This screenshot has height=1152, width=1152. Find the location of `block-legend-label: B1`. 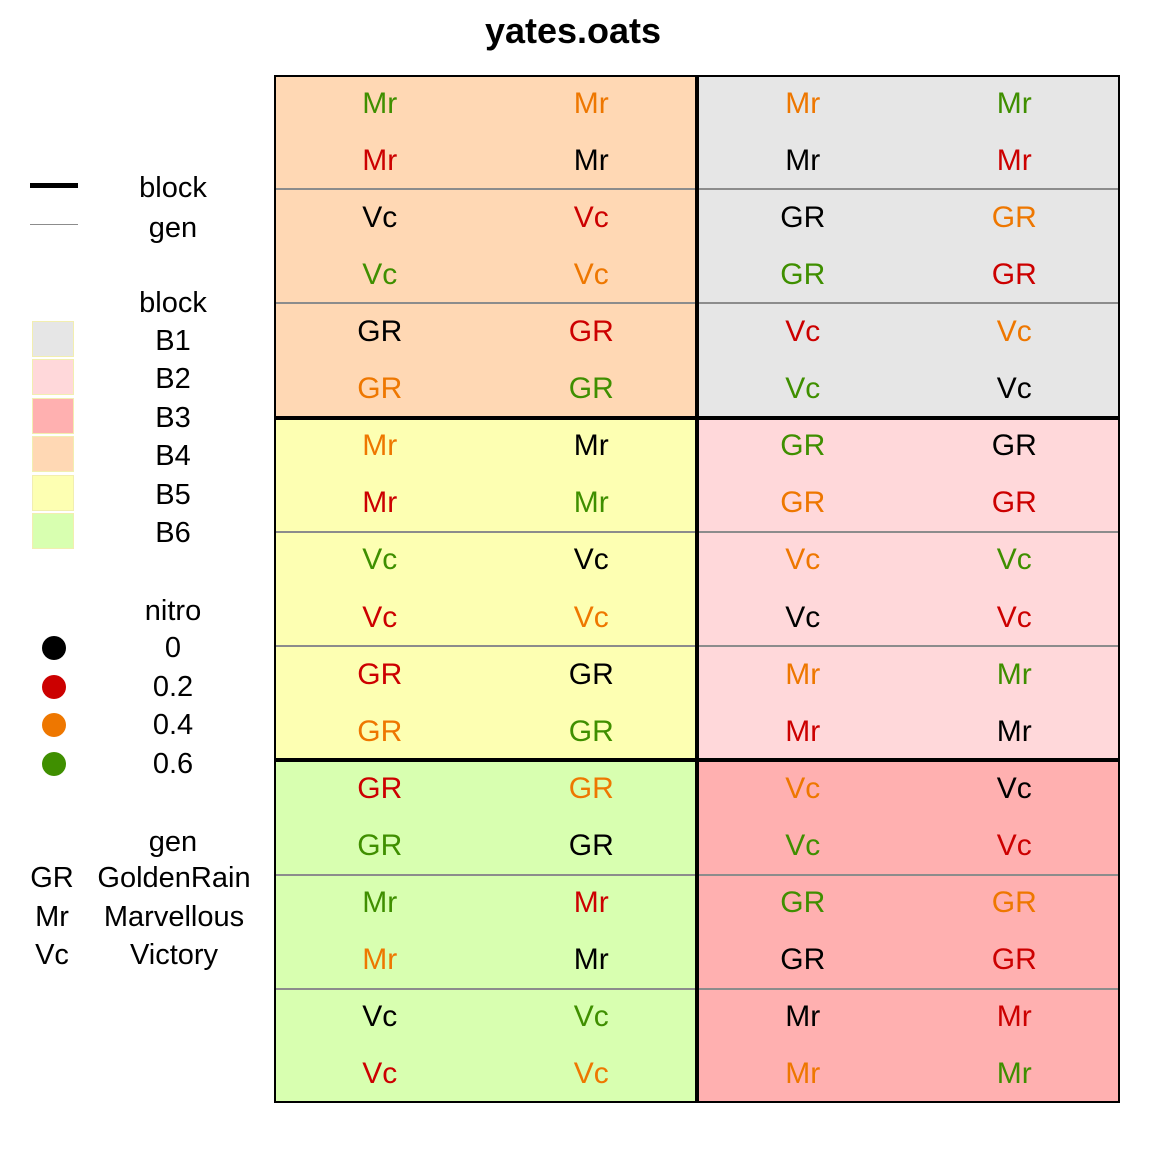

block-legend-label: B1 is located at coordinates (173, 341).